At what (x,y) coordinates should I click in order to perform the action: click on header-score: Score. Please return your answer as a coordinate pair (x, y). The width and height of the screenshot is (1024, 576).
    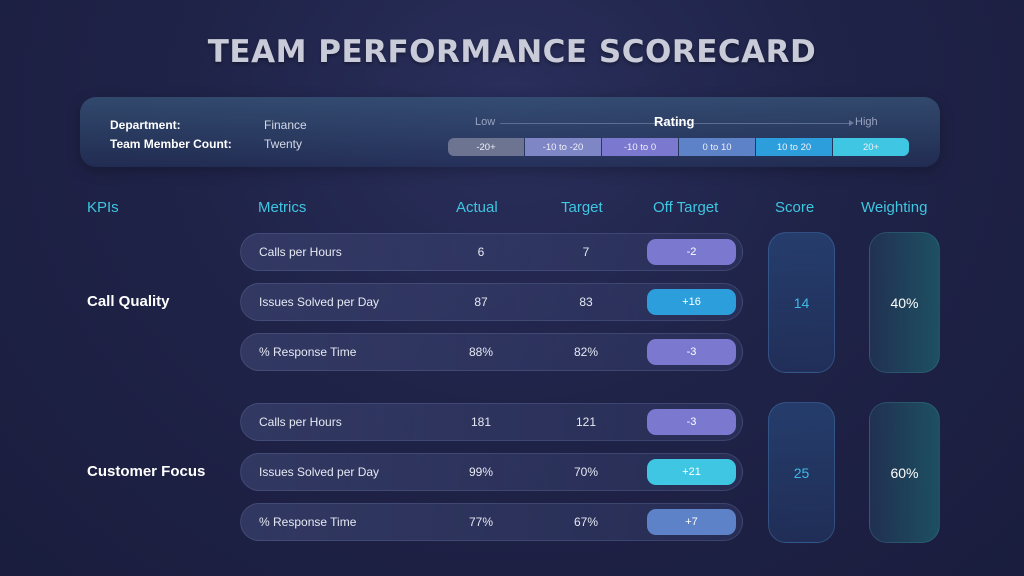
    Looking at the image, I should click on (795, 207).